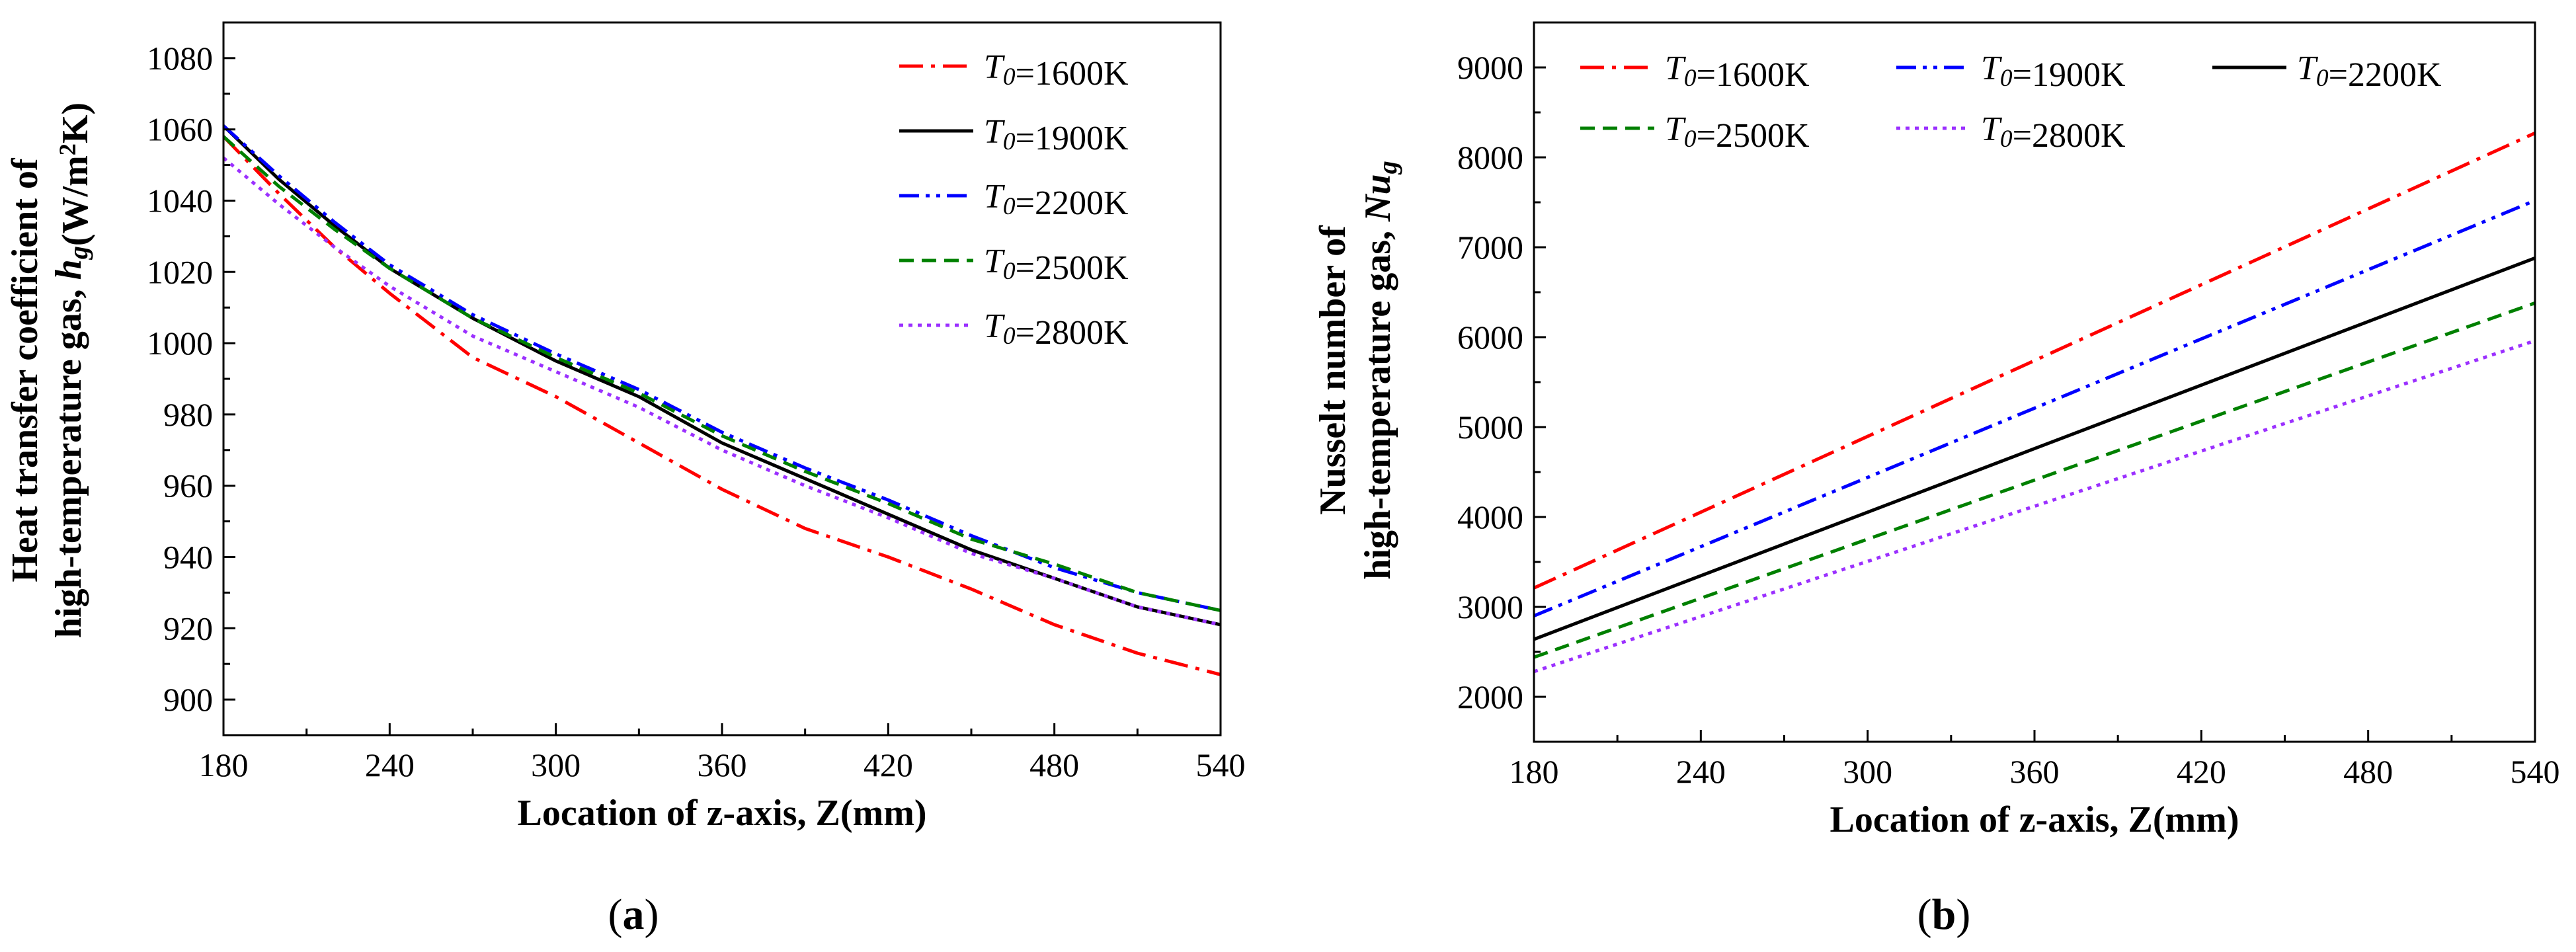 This screenshot has width=2576, height=952. What do you see at coordinates (1056, 70) in the screenshot?
I see `legend-label-a-0: T0=1600K` at bounding box center [1056, 70].